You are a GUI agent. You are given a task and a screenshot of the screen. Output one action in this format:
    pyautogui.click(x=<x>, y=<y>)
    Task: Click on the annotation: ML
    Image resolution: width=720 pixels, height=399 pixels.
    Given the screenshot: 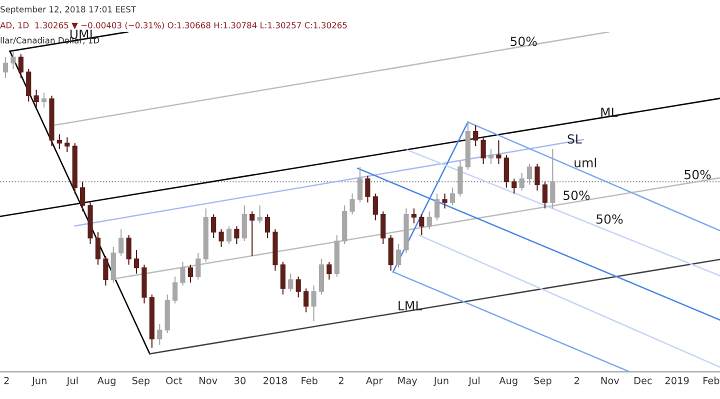 What is the action you would take?
    pyautogui.click(x=609, y=112)
    